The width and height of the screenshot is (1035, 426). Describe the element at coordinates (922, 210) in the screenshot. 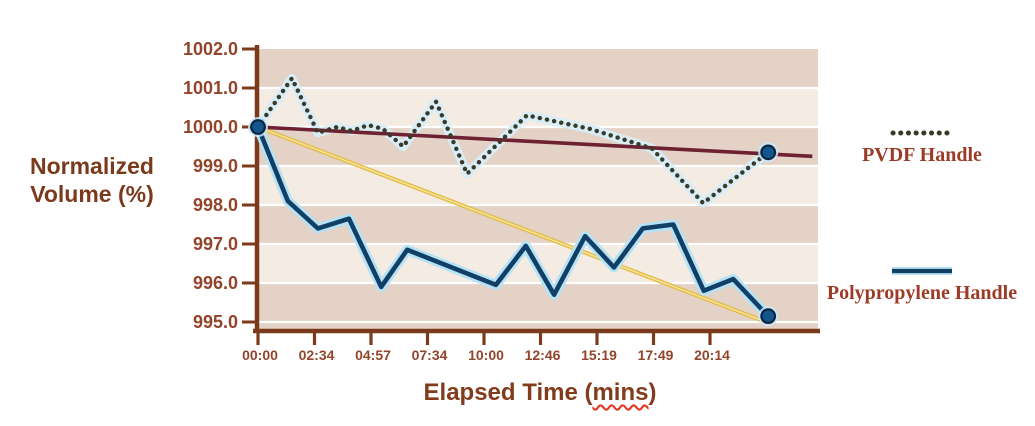

I see `legend: PVDF Handle Polypropylene Handle` at that location.